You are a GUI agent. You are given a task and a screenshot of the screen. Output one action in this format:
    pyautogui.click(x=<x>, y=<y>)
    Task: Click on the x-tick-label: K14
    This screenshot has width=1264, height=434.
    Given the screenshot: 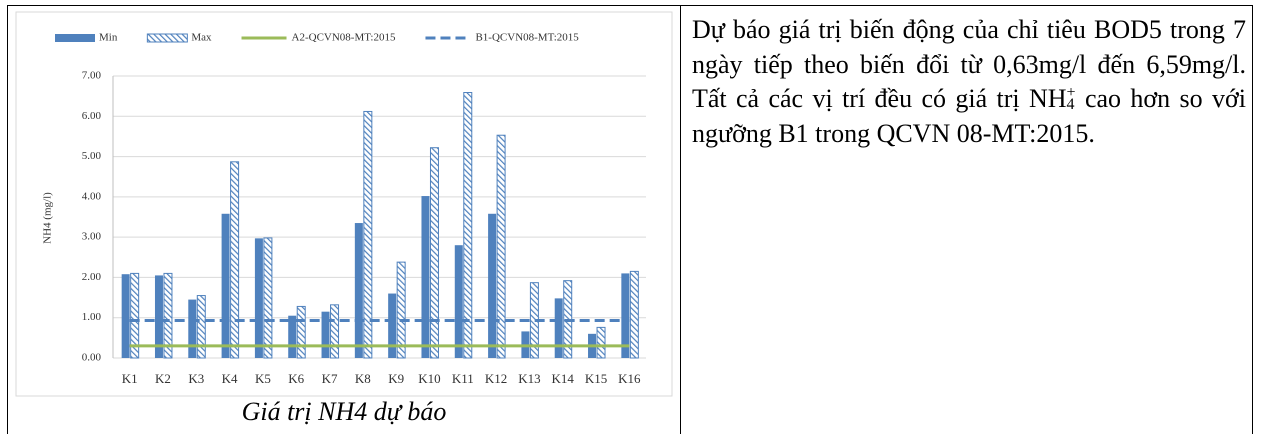 What is the action you would take?
    pyautogui.click(x=563, y=378)
    